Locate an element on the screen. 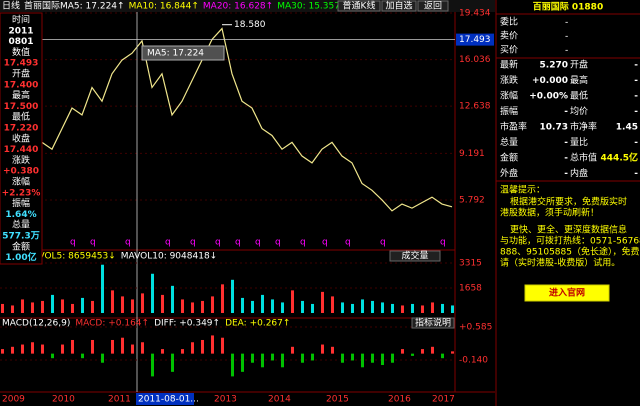 The width and height of the screenshot is (640, 406). info-value: 17.493 is located at coordinates (21, 64).